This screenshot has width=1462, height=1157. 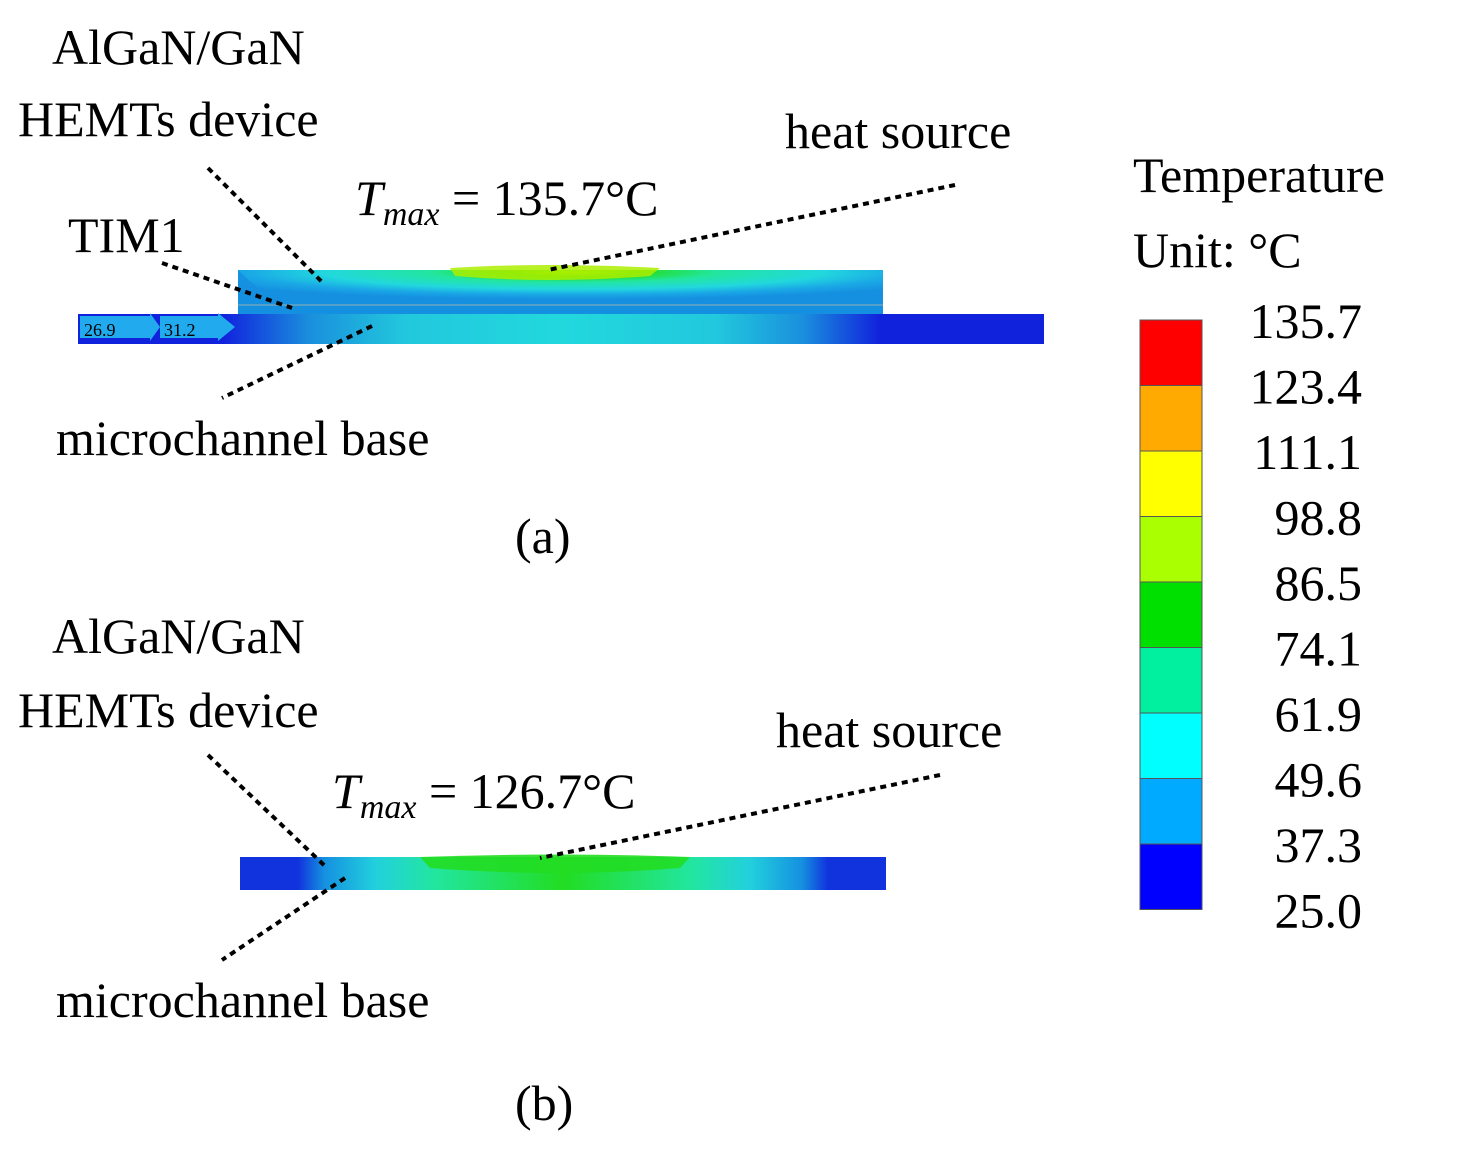 I want to click on leader-base-b, so click(x=283, y=919).